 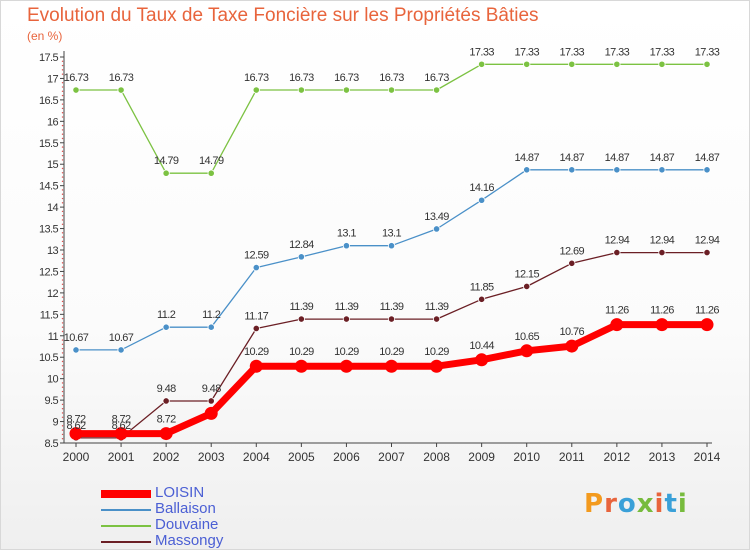 What do you see at coordinates (211, 389) in the screenshot?
I see `data-label-massongy: 9.48` at bounding box center [211, 389].